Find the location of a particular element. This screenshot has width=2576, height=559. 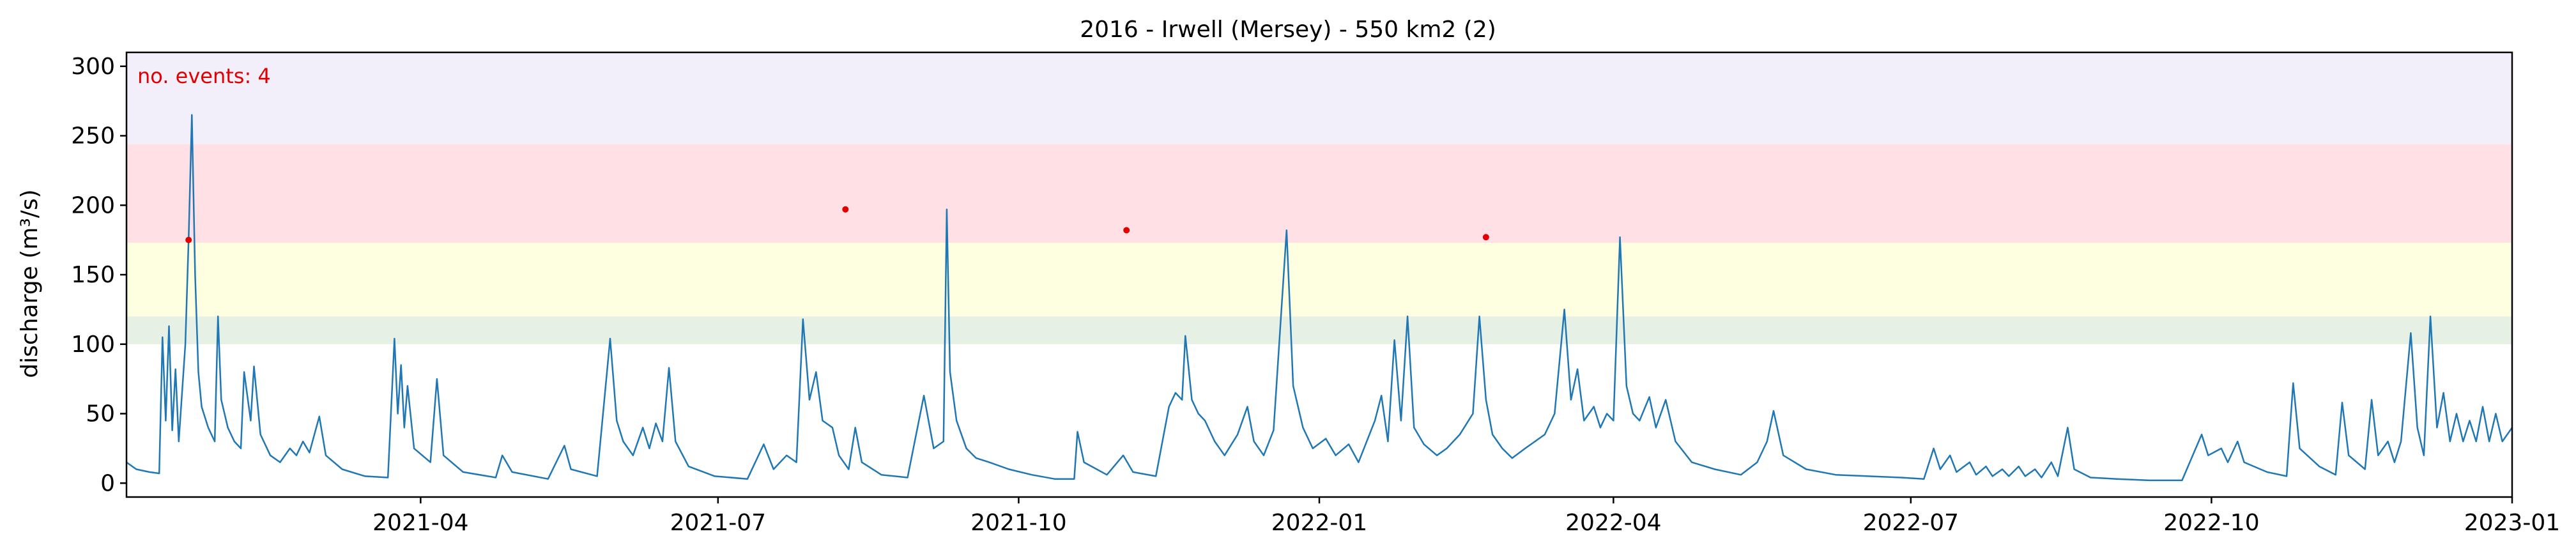

x-tick-label: 2022-01 is located at coordinates (1319, 523).